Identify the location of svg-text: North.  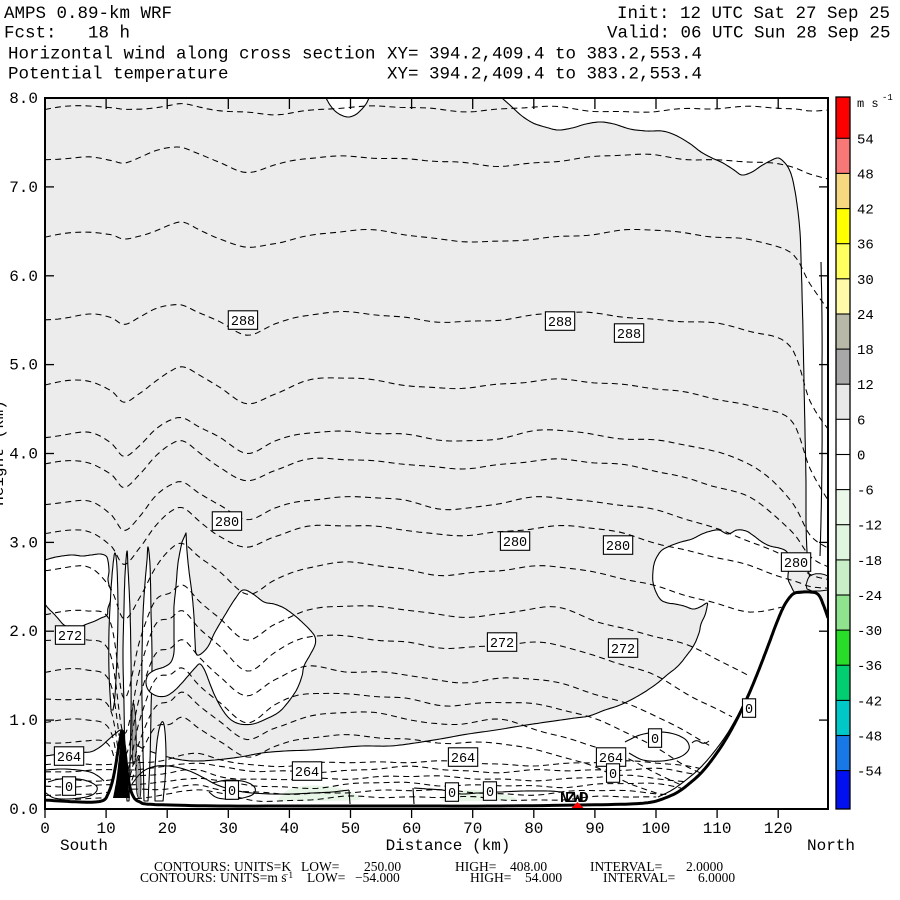
(831, 846).